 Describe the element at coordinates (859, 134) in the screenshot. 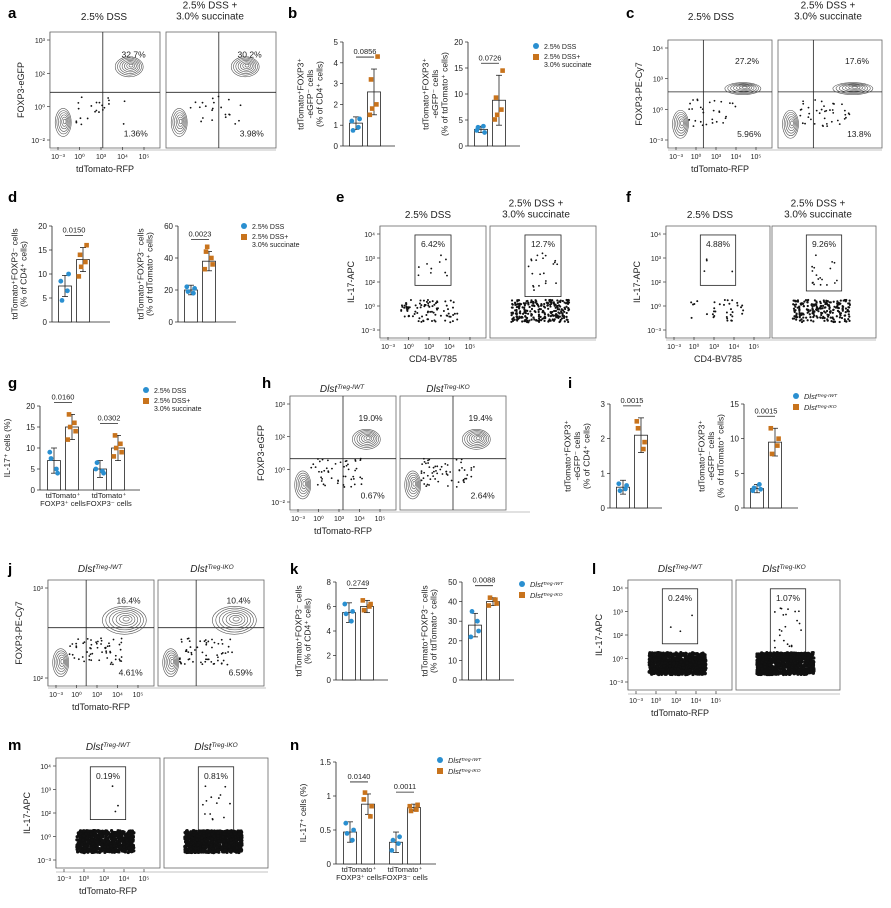

I see `c-plot-right-q-lower: 13.8%` at that location.